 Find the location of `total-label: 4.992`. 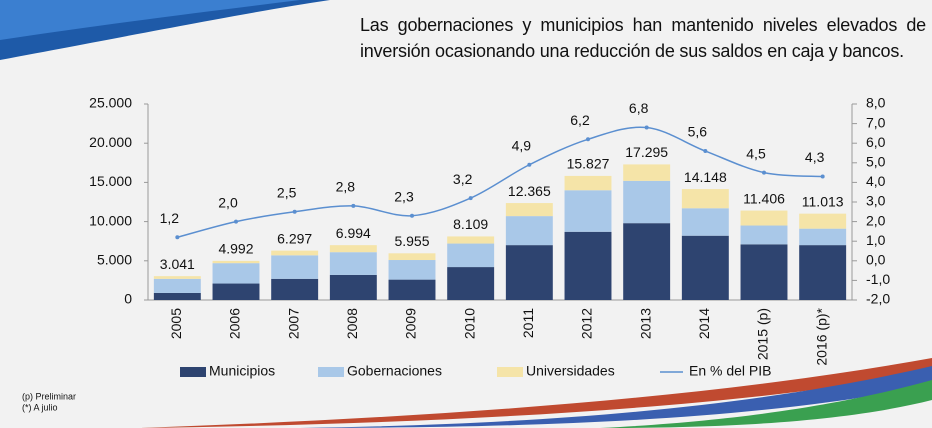

total-label: 4.992 is located at coordinates (235, 249).